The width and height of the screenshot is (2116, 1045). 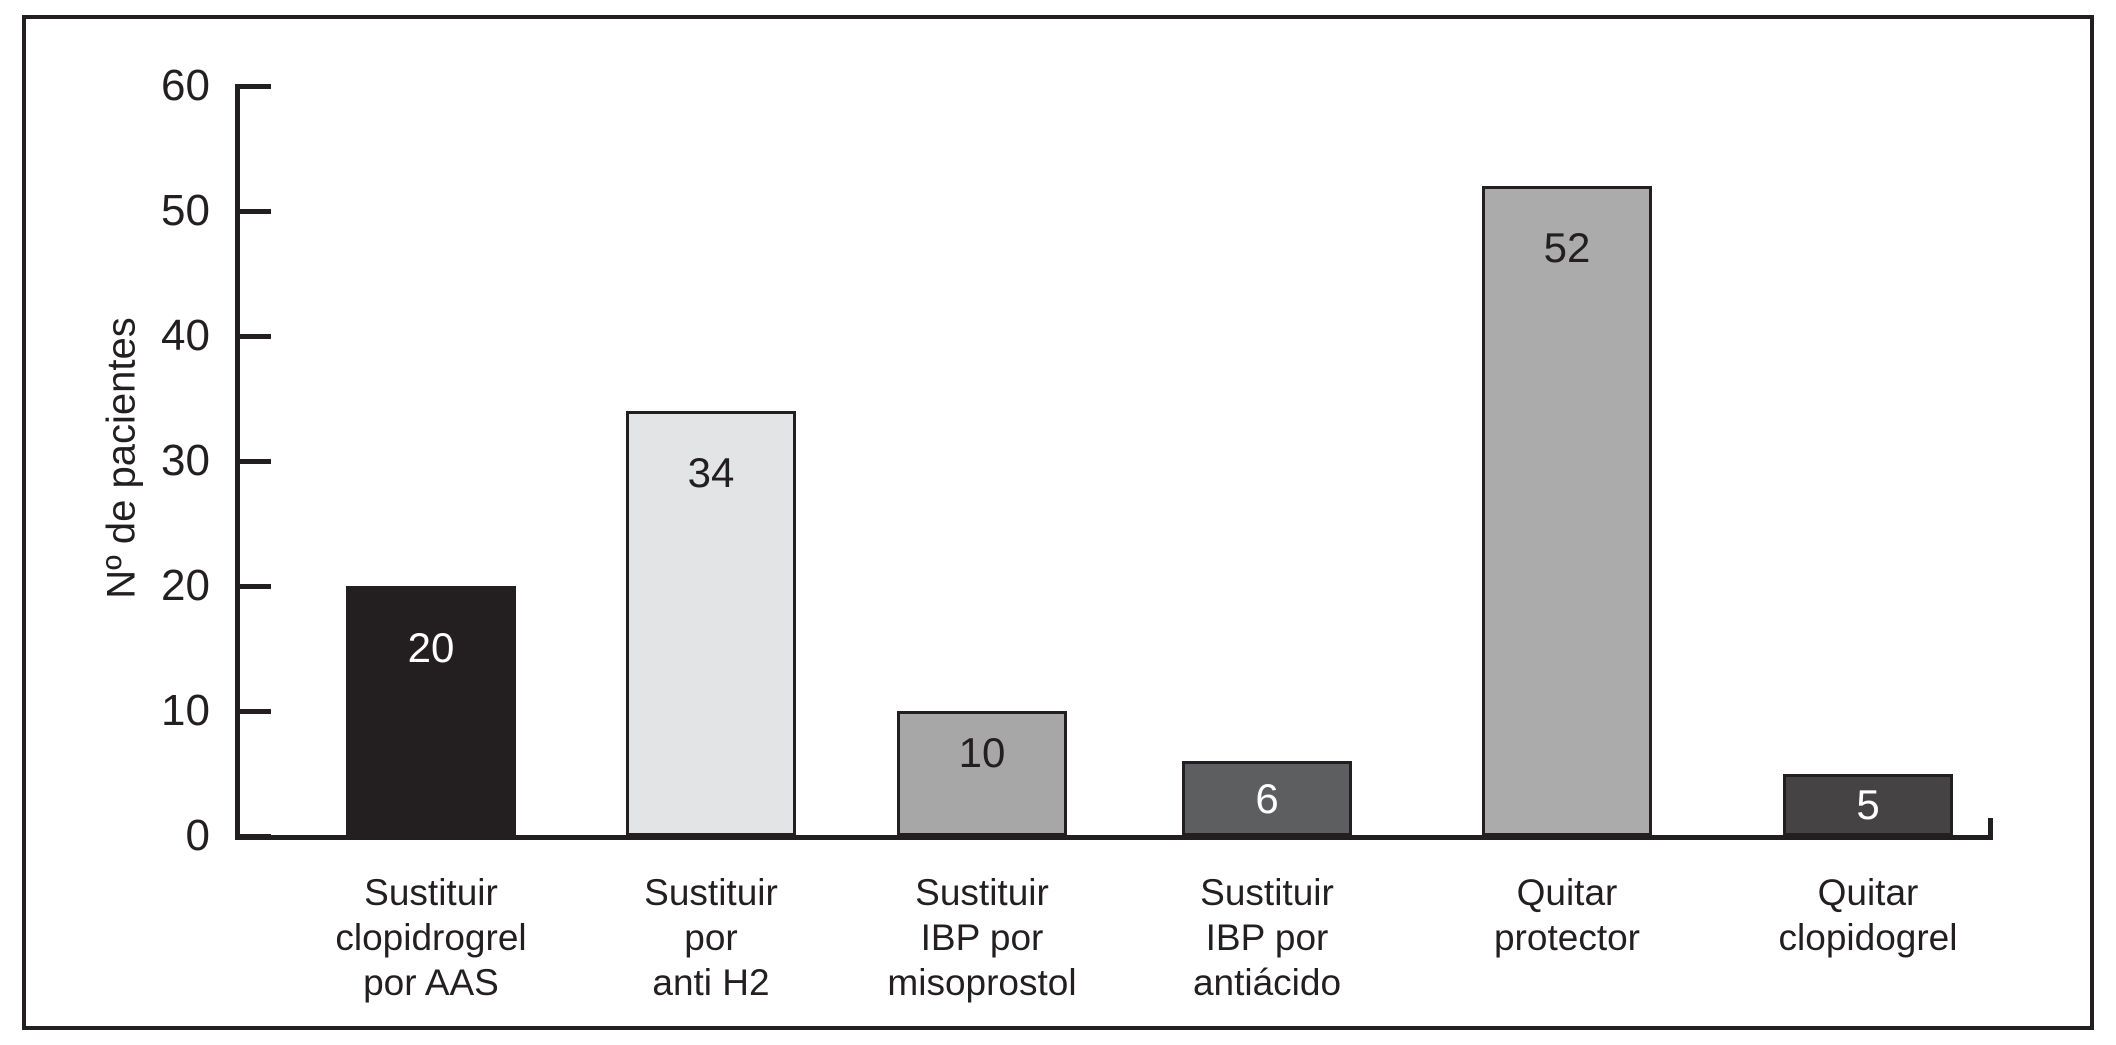 What do you see at coordinates (982, 752) in the screenshot?
I see `bar-value-label: 10` at bounding box center [982, 752].